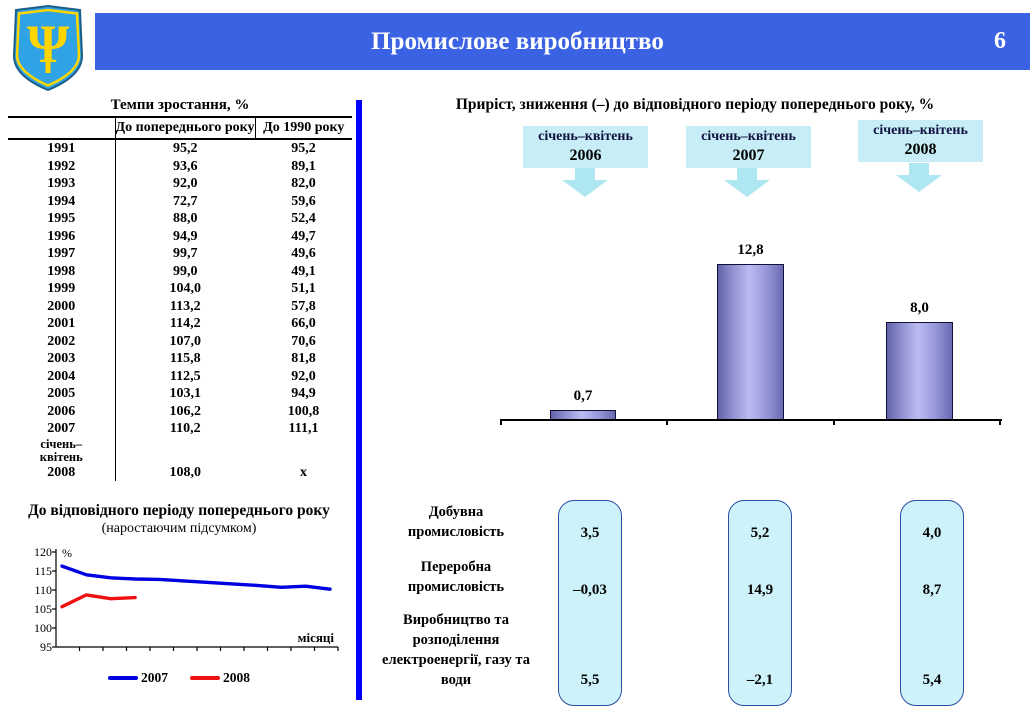 The width and height of the screenshot is (1030, 713). I want to click on legend-label-2007: 2007, so click(154, 677).